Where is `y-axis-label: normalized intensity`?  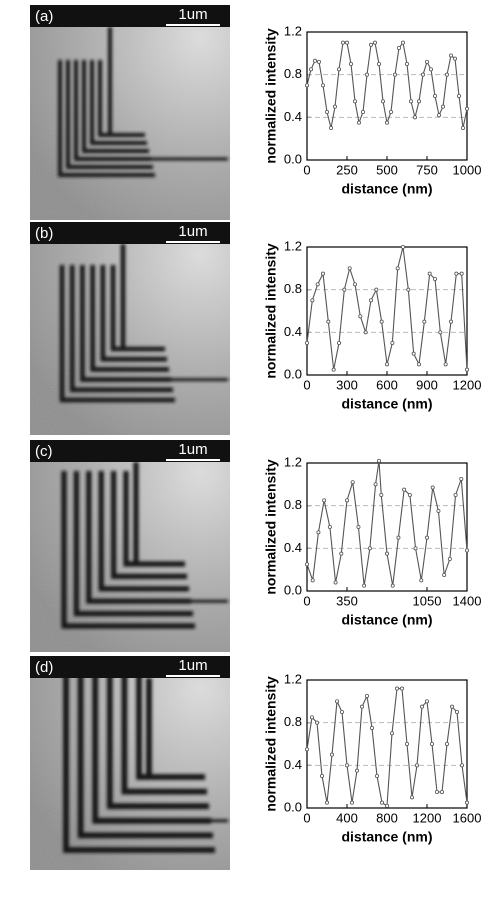 y-axis-label: normalized intensity is located at coordinates (271, 311).